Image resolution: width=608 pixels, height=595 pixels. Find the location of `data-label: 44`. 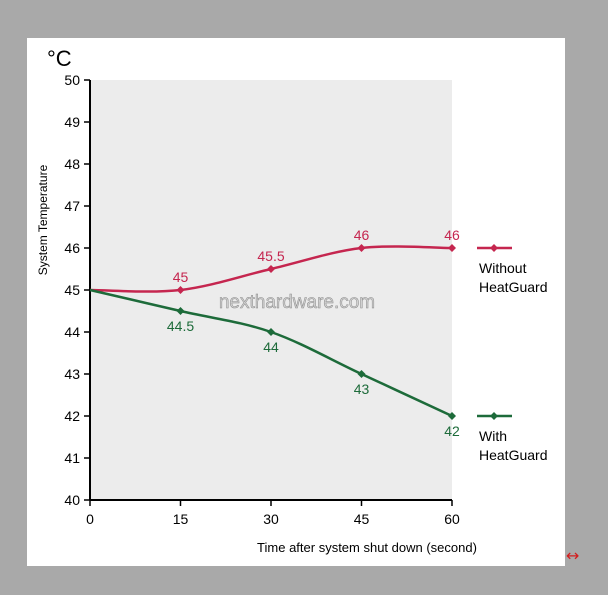

data-label: 44 is located at coordinates (271, 347).